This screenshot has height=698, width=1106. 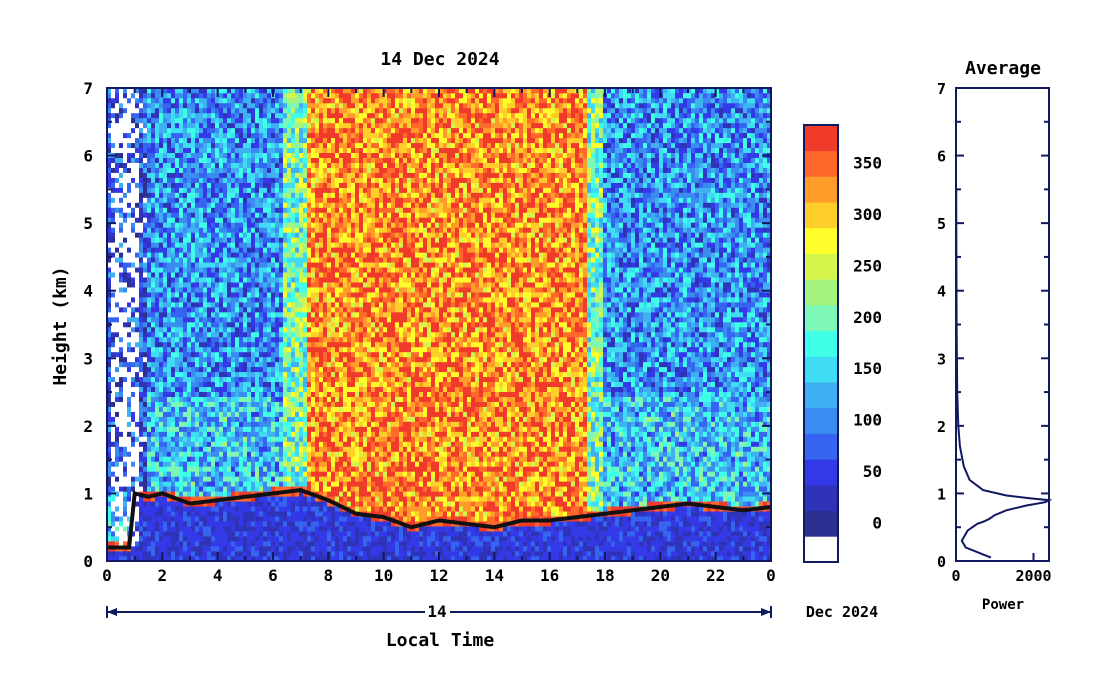 I want to click on average-profile-panel: 0 1 2 3 4 5 6 7 0 2000, so click(x=995, y=332).